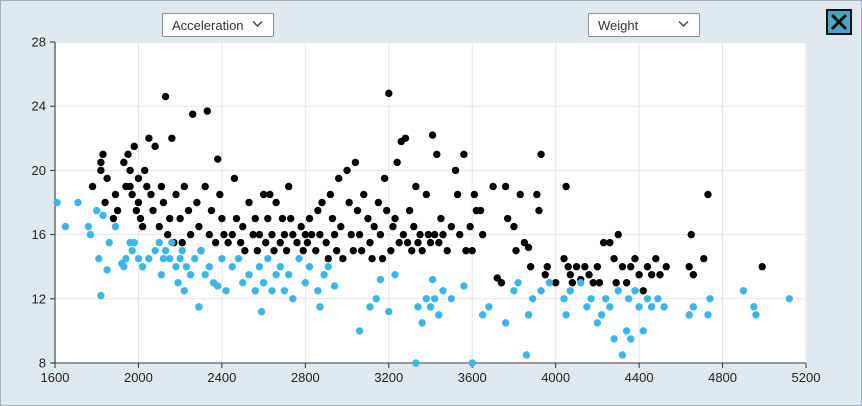 This screenshot has width=862, height=406. I want to click on x-tick-label: 4800, so click(722, 377).